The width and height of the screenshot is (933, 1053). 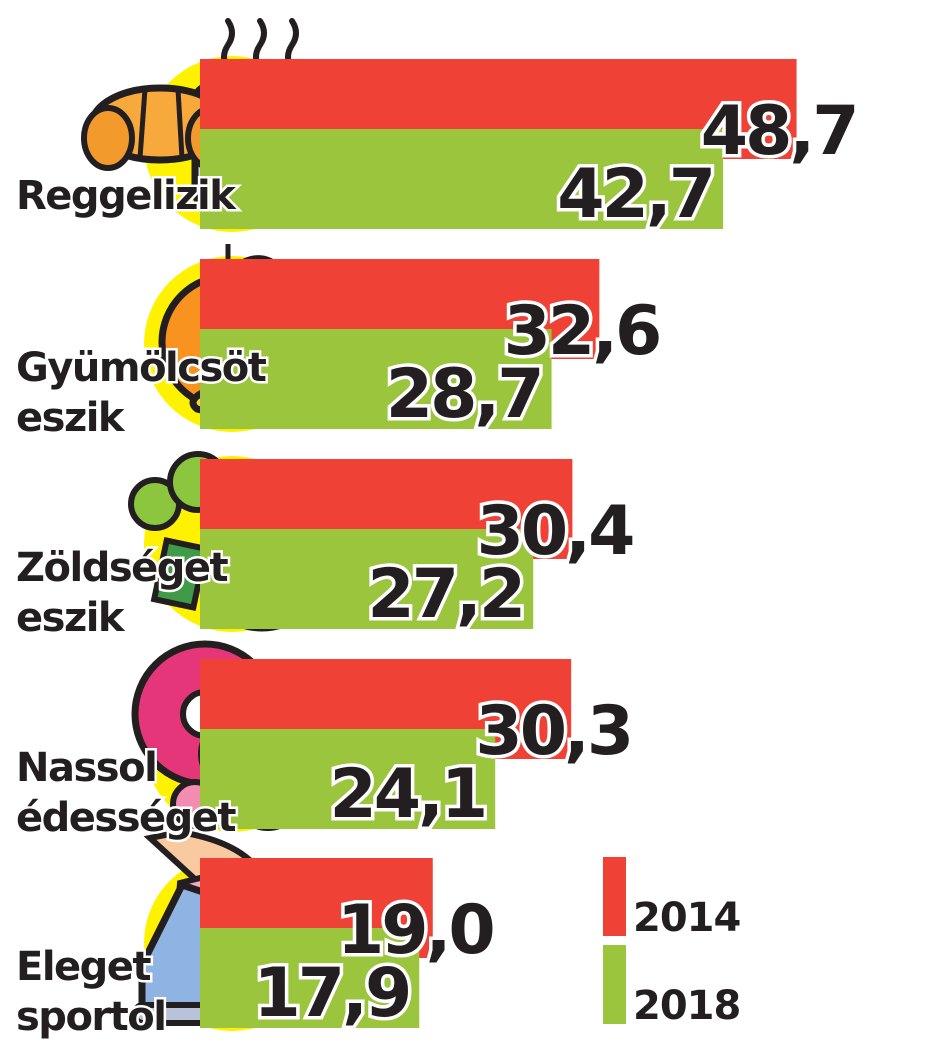 I want to click on category-label-line: édességet, so click(x=126, y=818).